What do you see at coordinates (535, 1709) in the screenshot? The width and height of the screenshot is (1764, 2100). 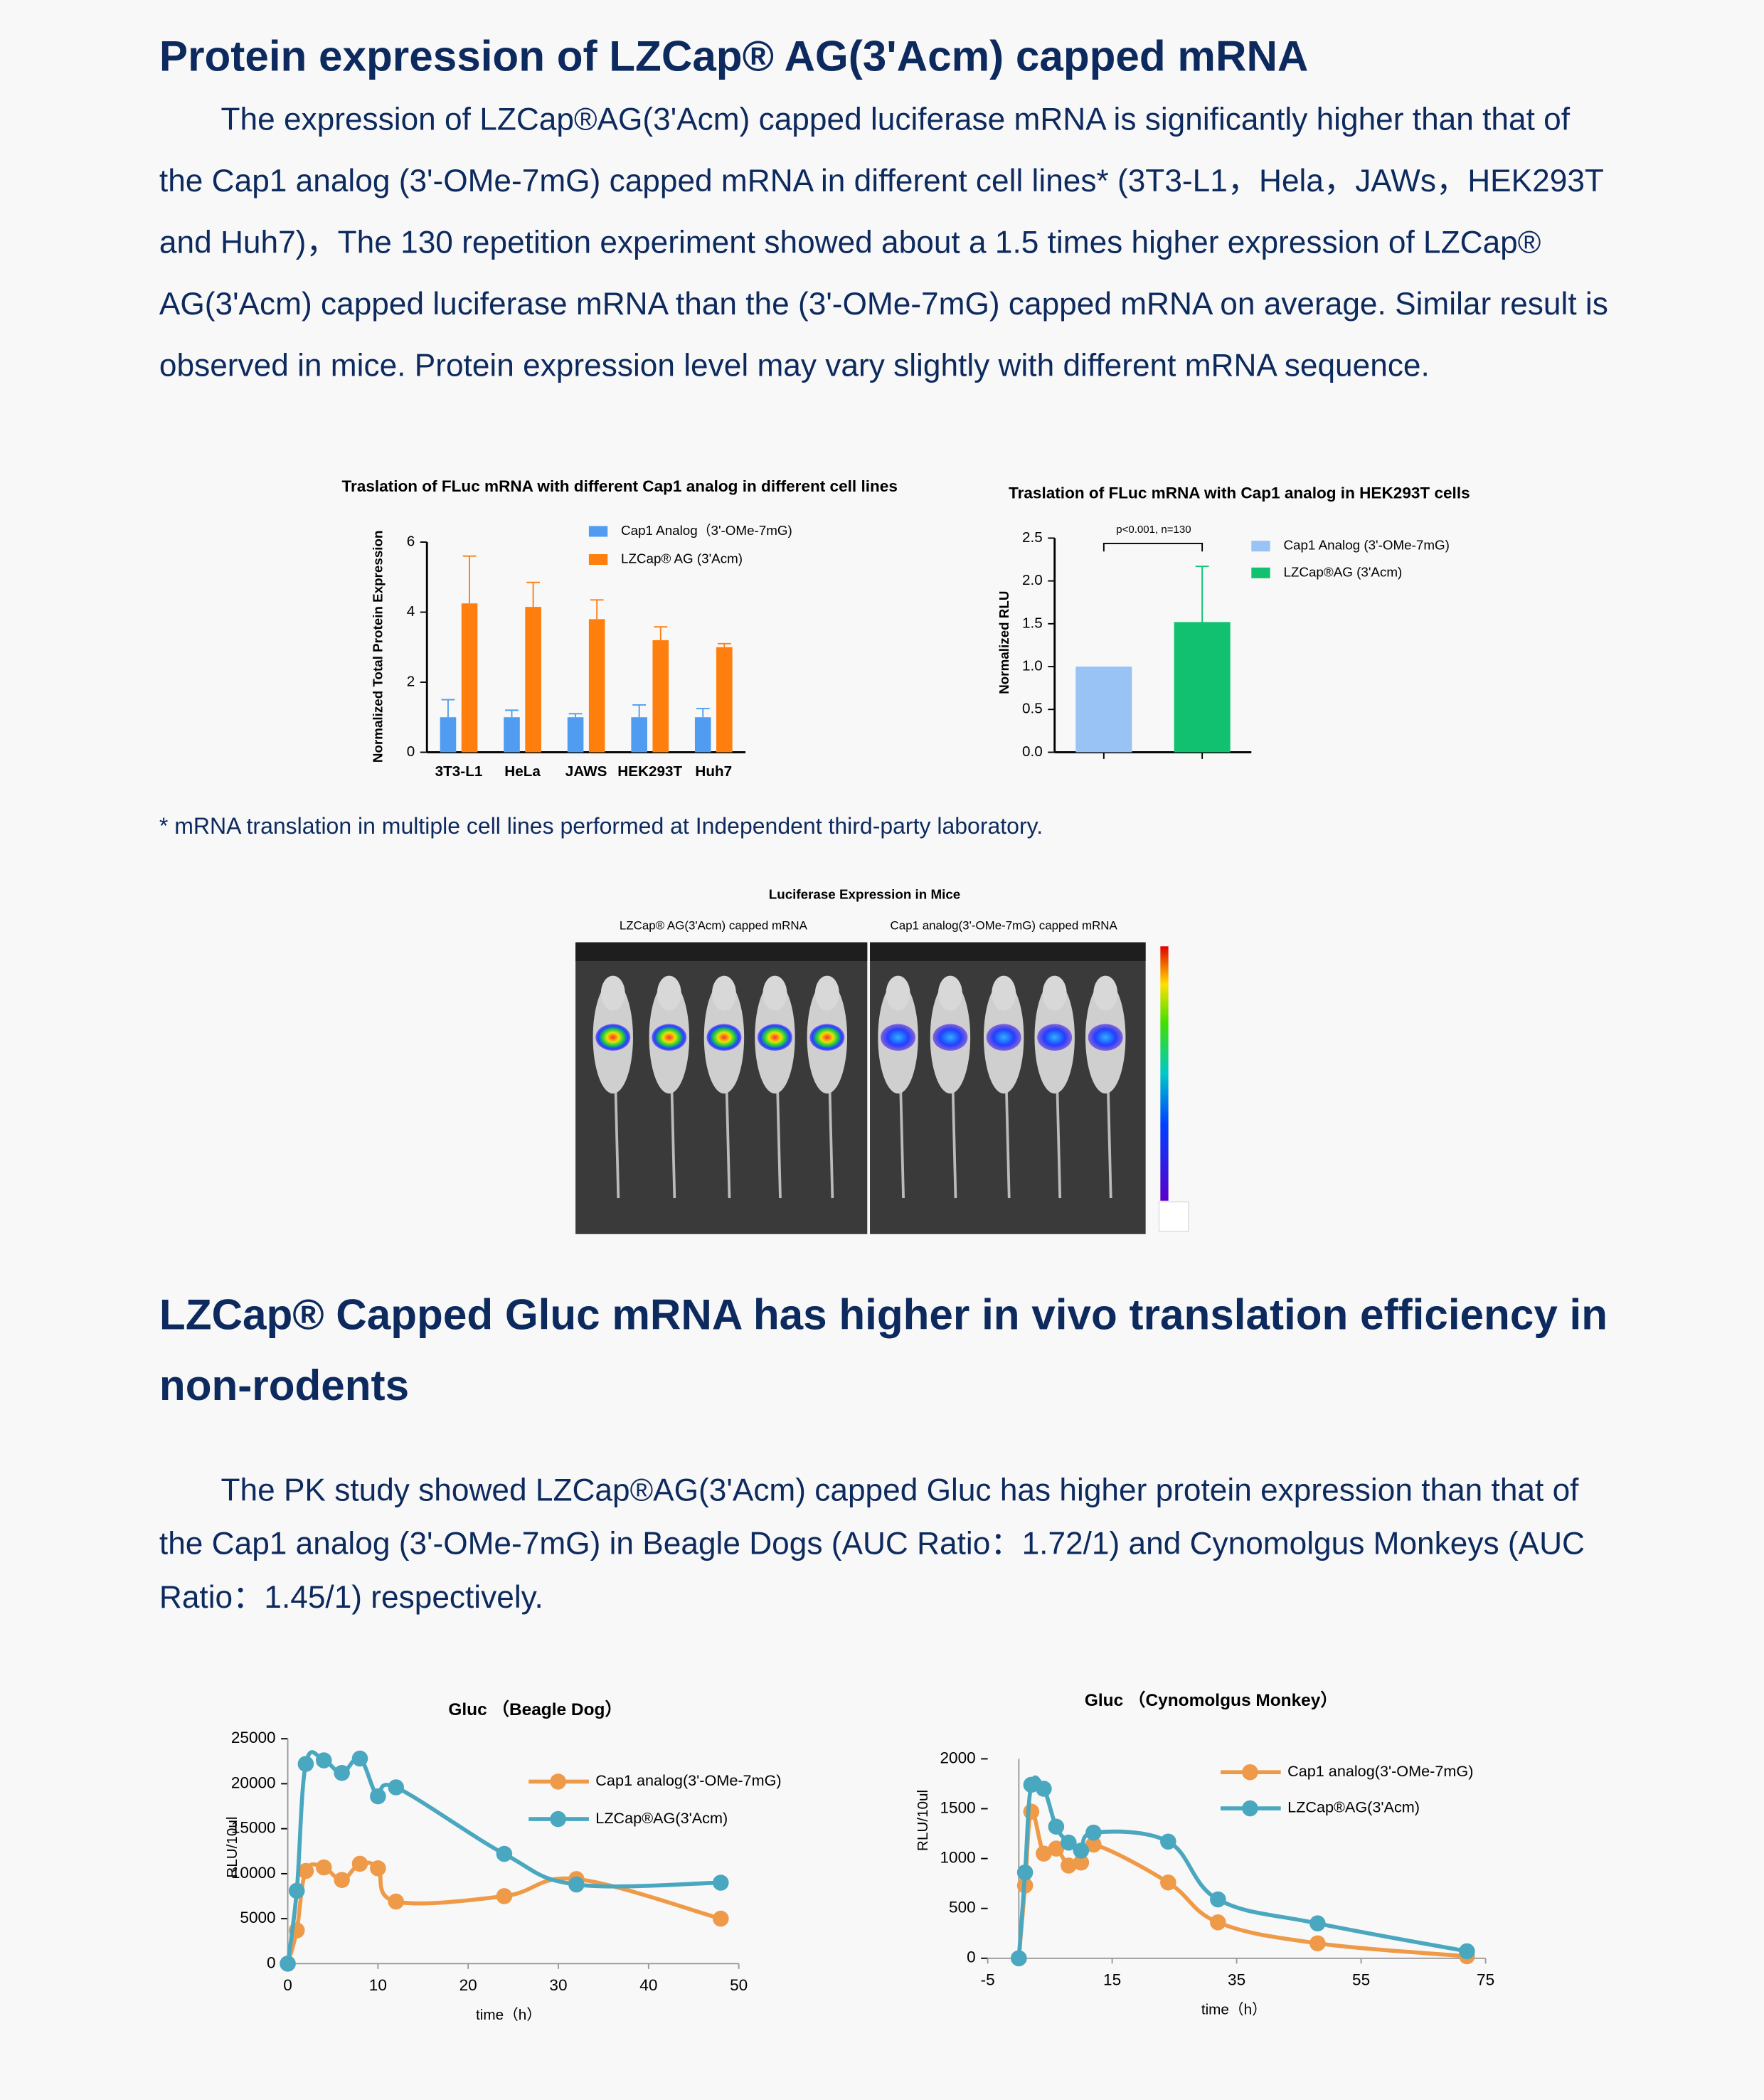 I see `chart-title: Gluc （Beagle Dog）` at bounding box center [535, 1709].